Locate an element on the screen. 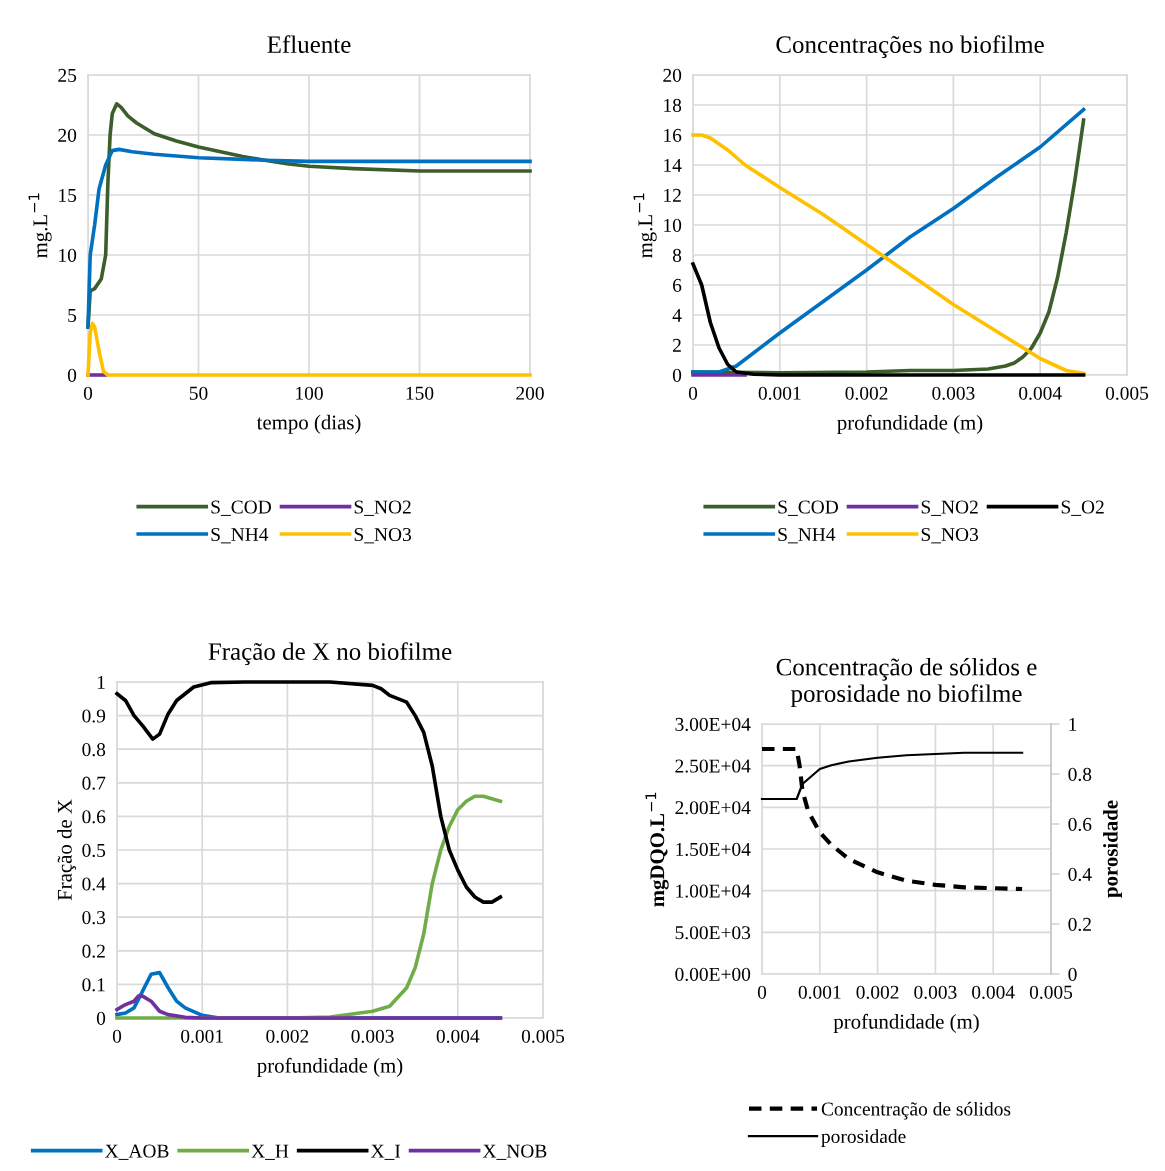 The height and width of the screenshot is (1171, 1165). x-tick-label: 100 is located at coordinates (309, 393).